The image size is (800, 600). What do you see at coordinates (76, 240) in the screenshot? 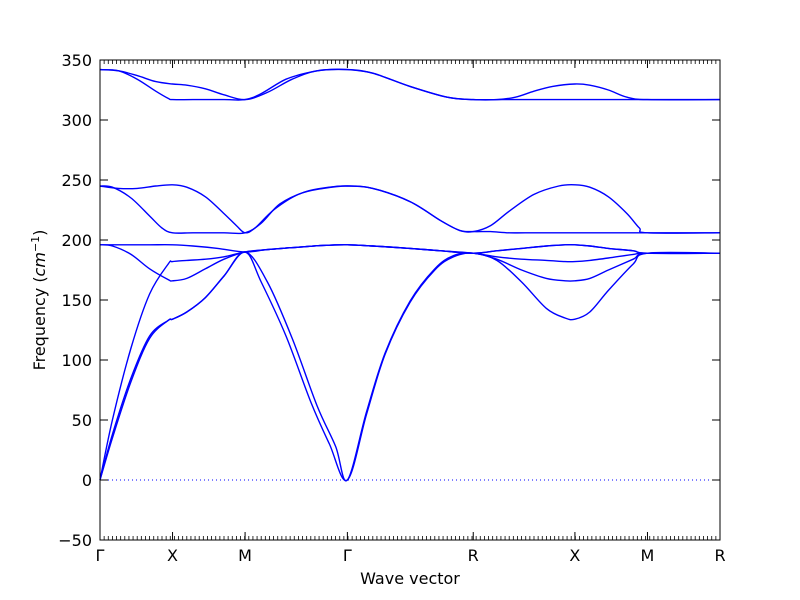
I see `y-tick-label: 200` at bounding box center [76, 240].